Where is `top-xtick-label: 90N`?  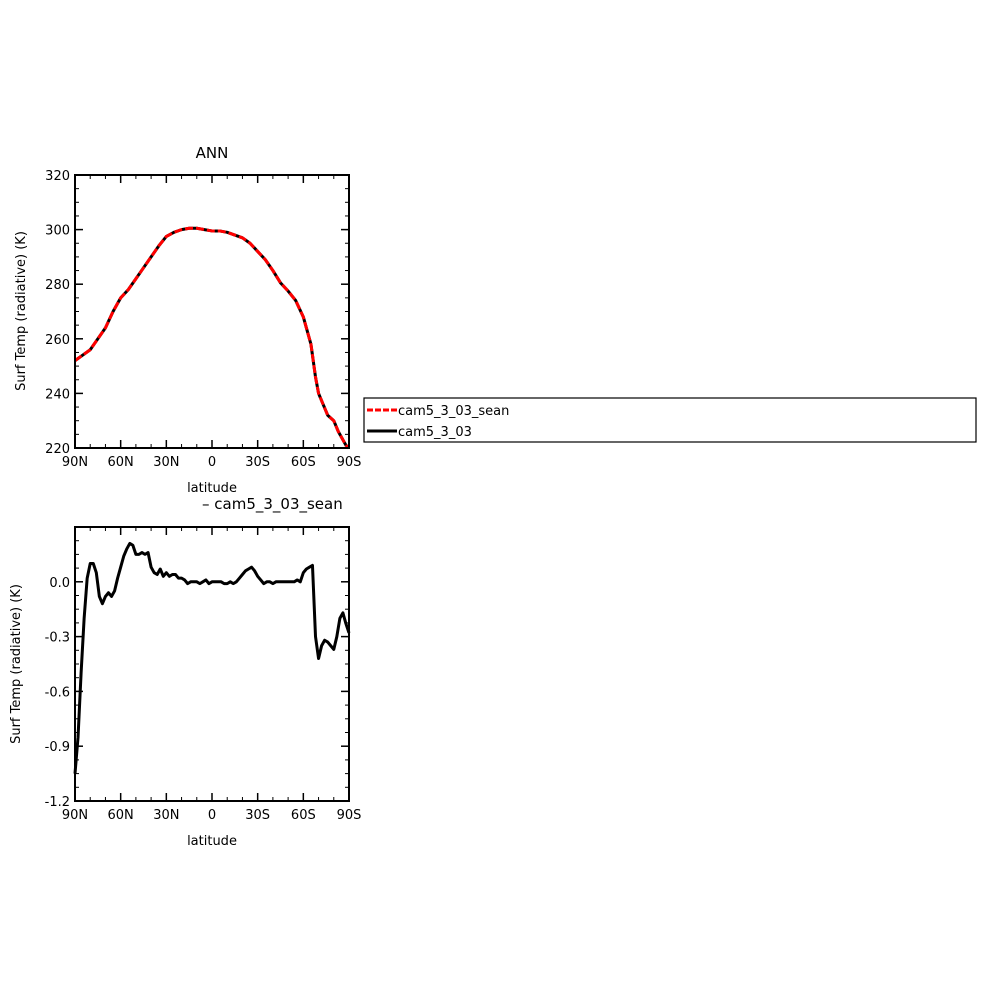
top-xtick-label: 90N is located at coordinates (75, 462).